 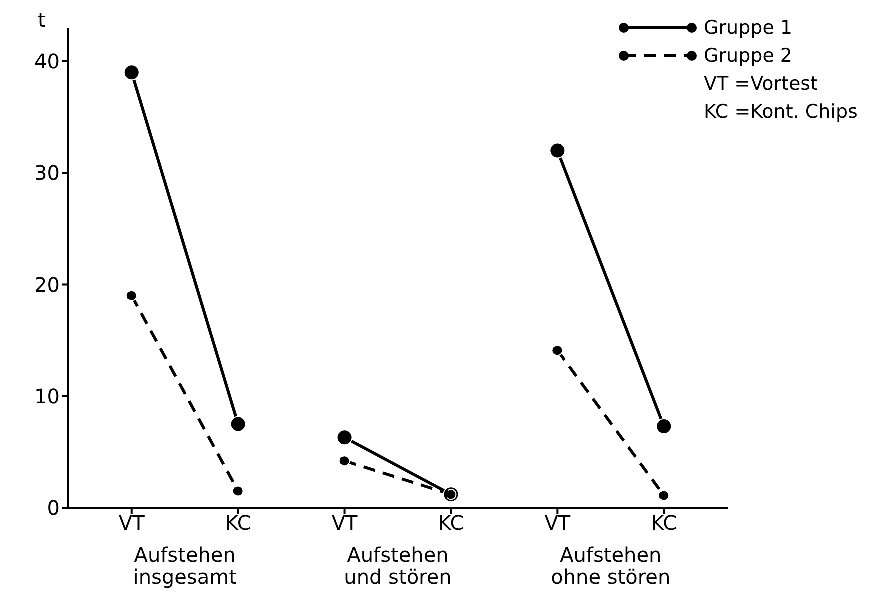 What do you see at coordinates (748, 56) in the screenshot?
I see `legend-label: Gruppe 2` at bounding box center [748, 56].